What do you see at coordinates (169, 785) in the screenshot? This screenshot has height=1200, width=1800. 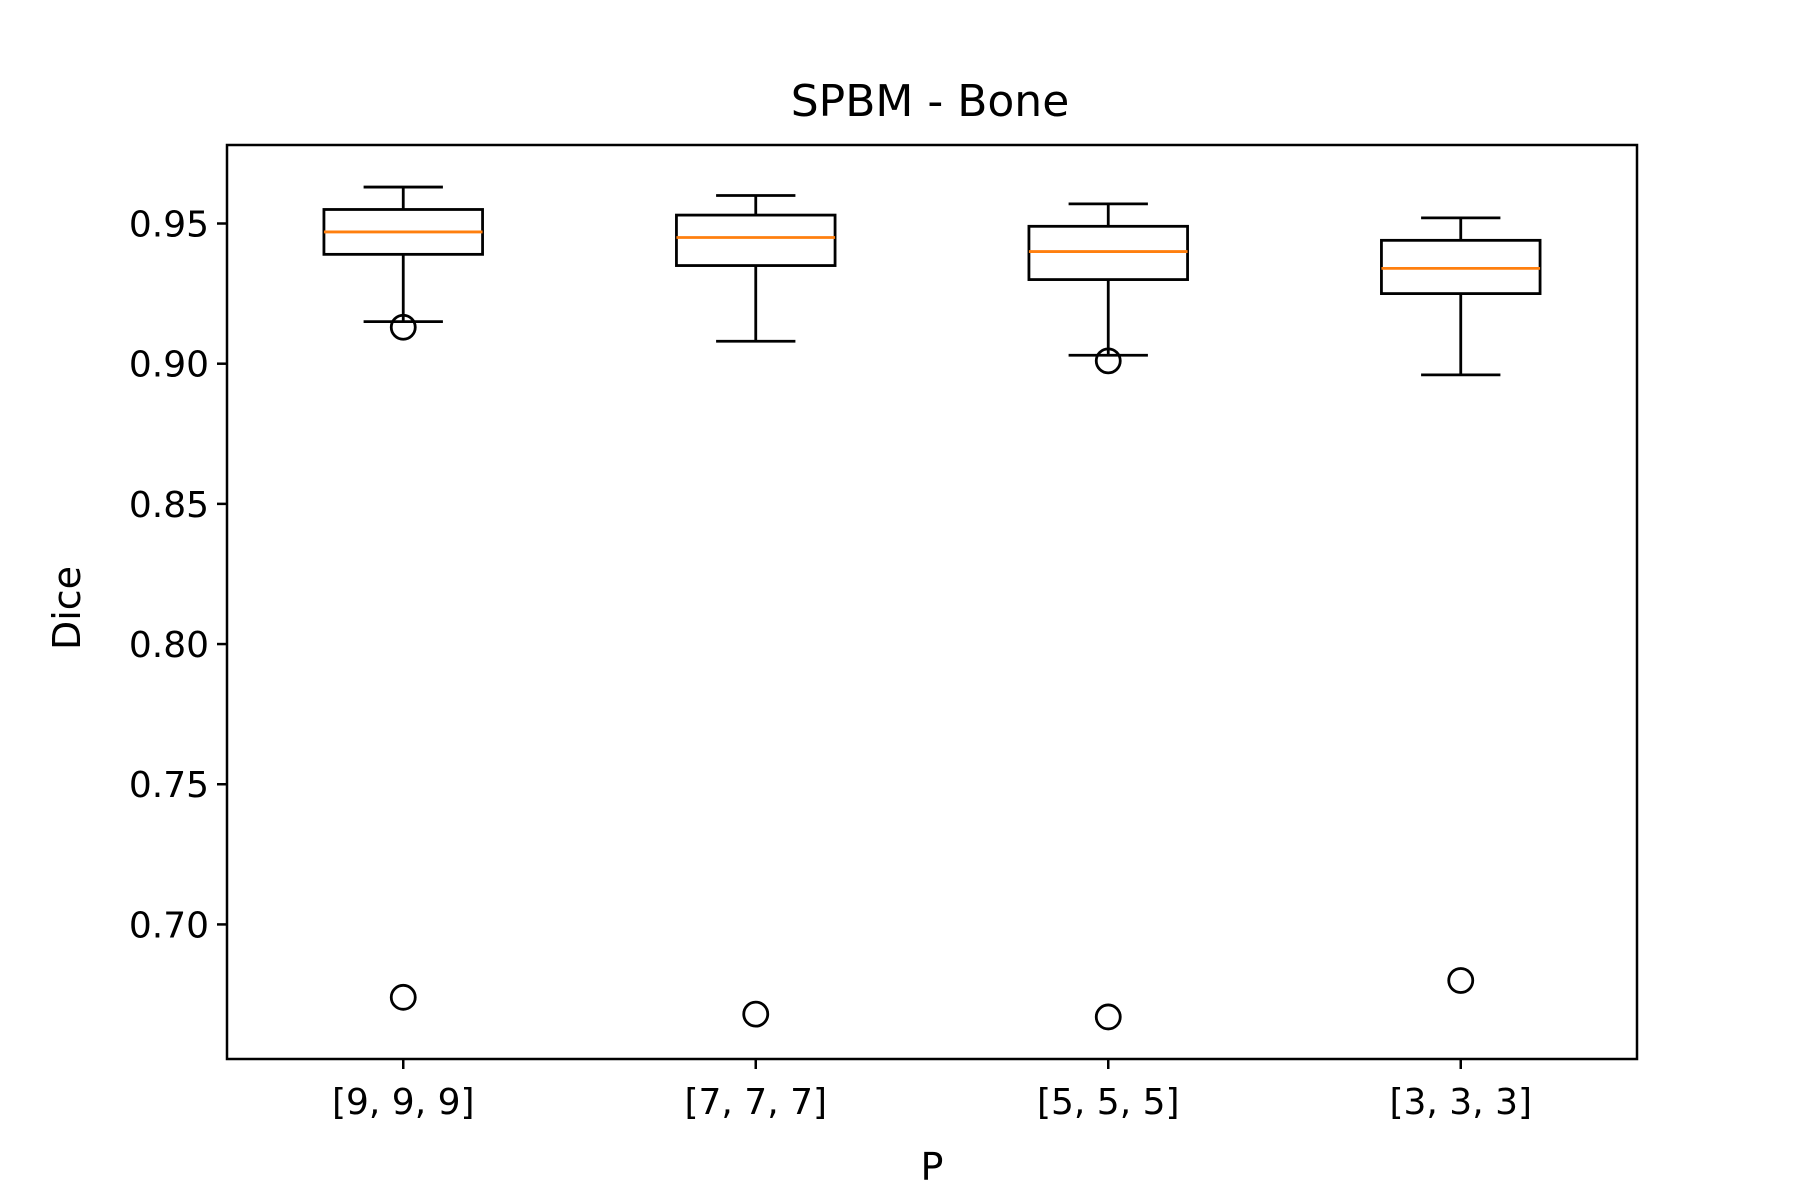 I see `y-tick-label: 0.75` at bounding box center [169, 785].